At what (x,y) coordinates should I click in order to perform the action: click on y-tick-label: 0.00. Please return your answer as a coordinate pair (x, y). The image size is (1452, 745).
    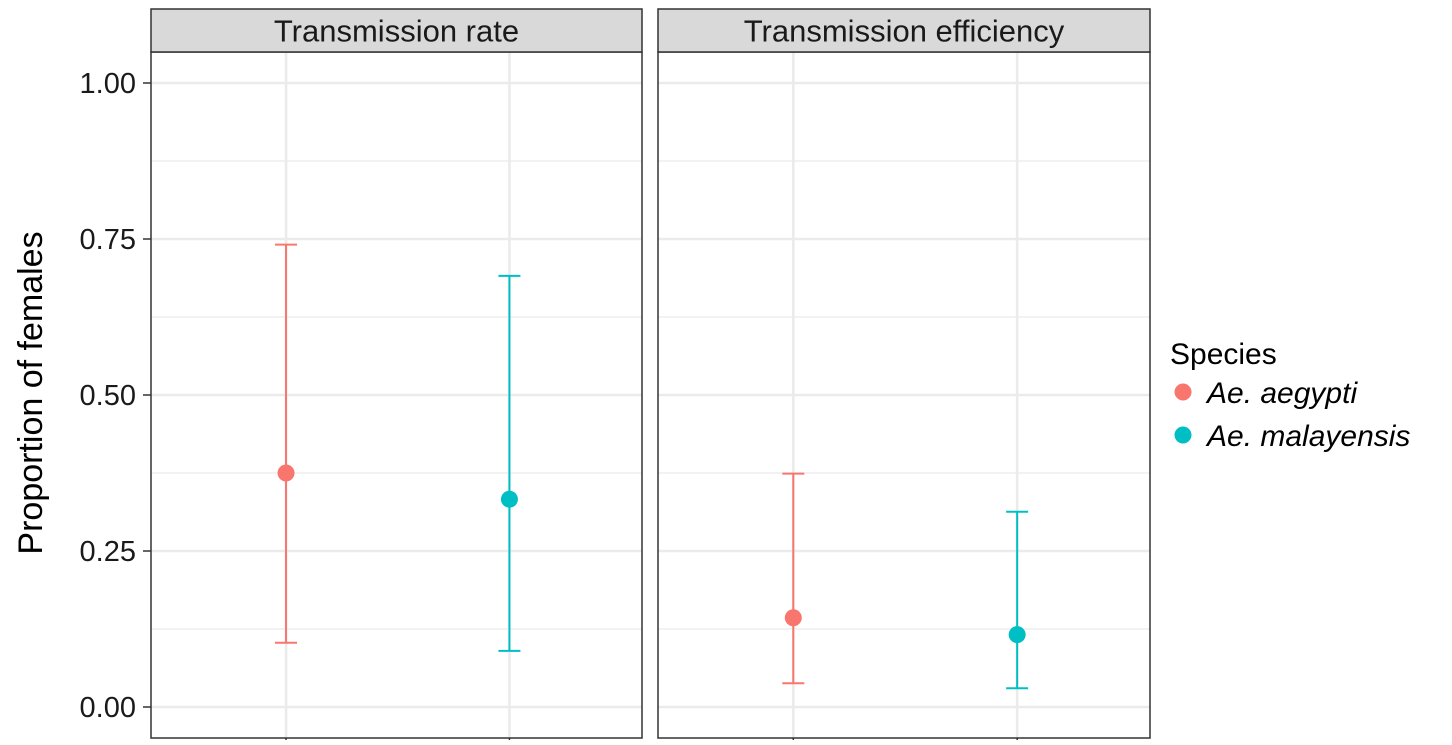
    Looking at the image, I should click on (108, 708).